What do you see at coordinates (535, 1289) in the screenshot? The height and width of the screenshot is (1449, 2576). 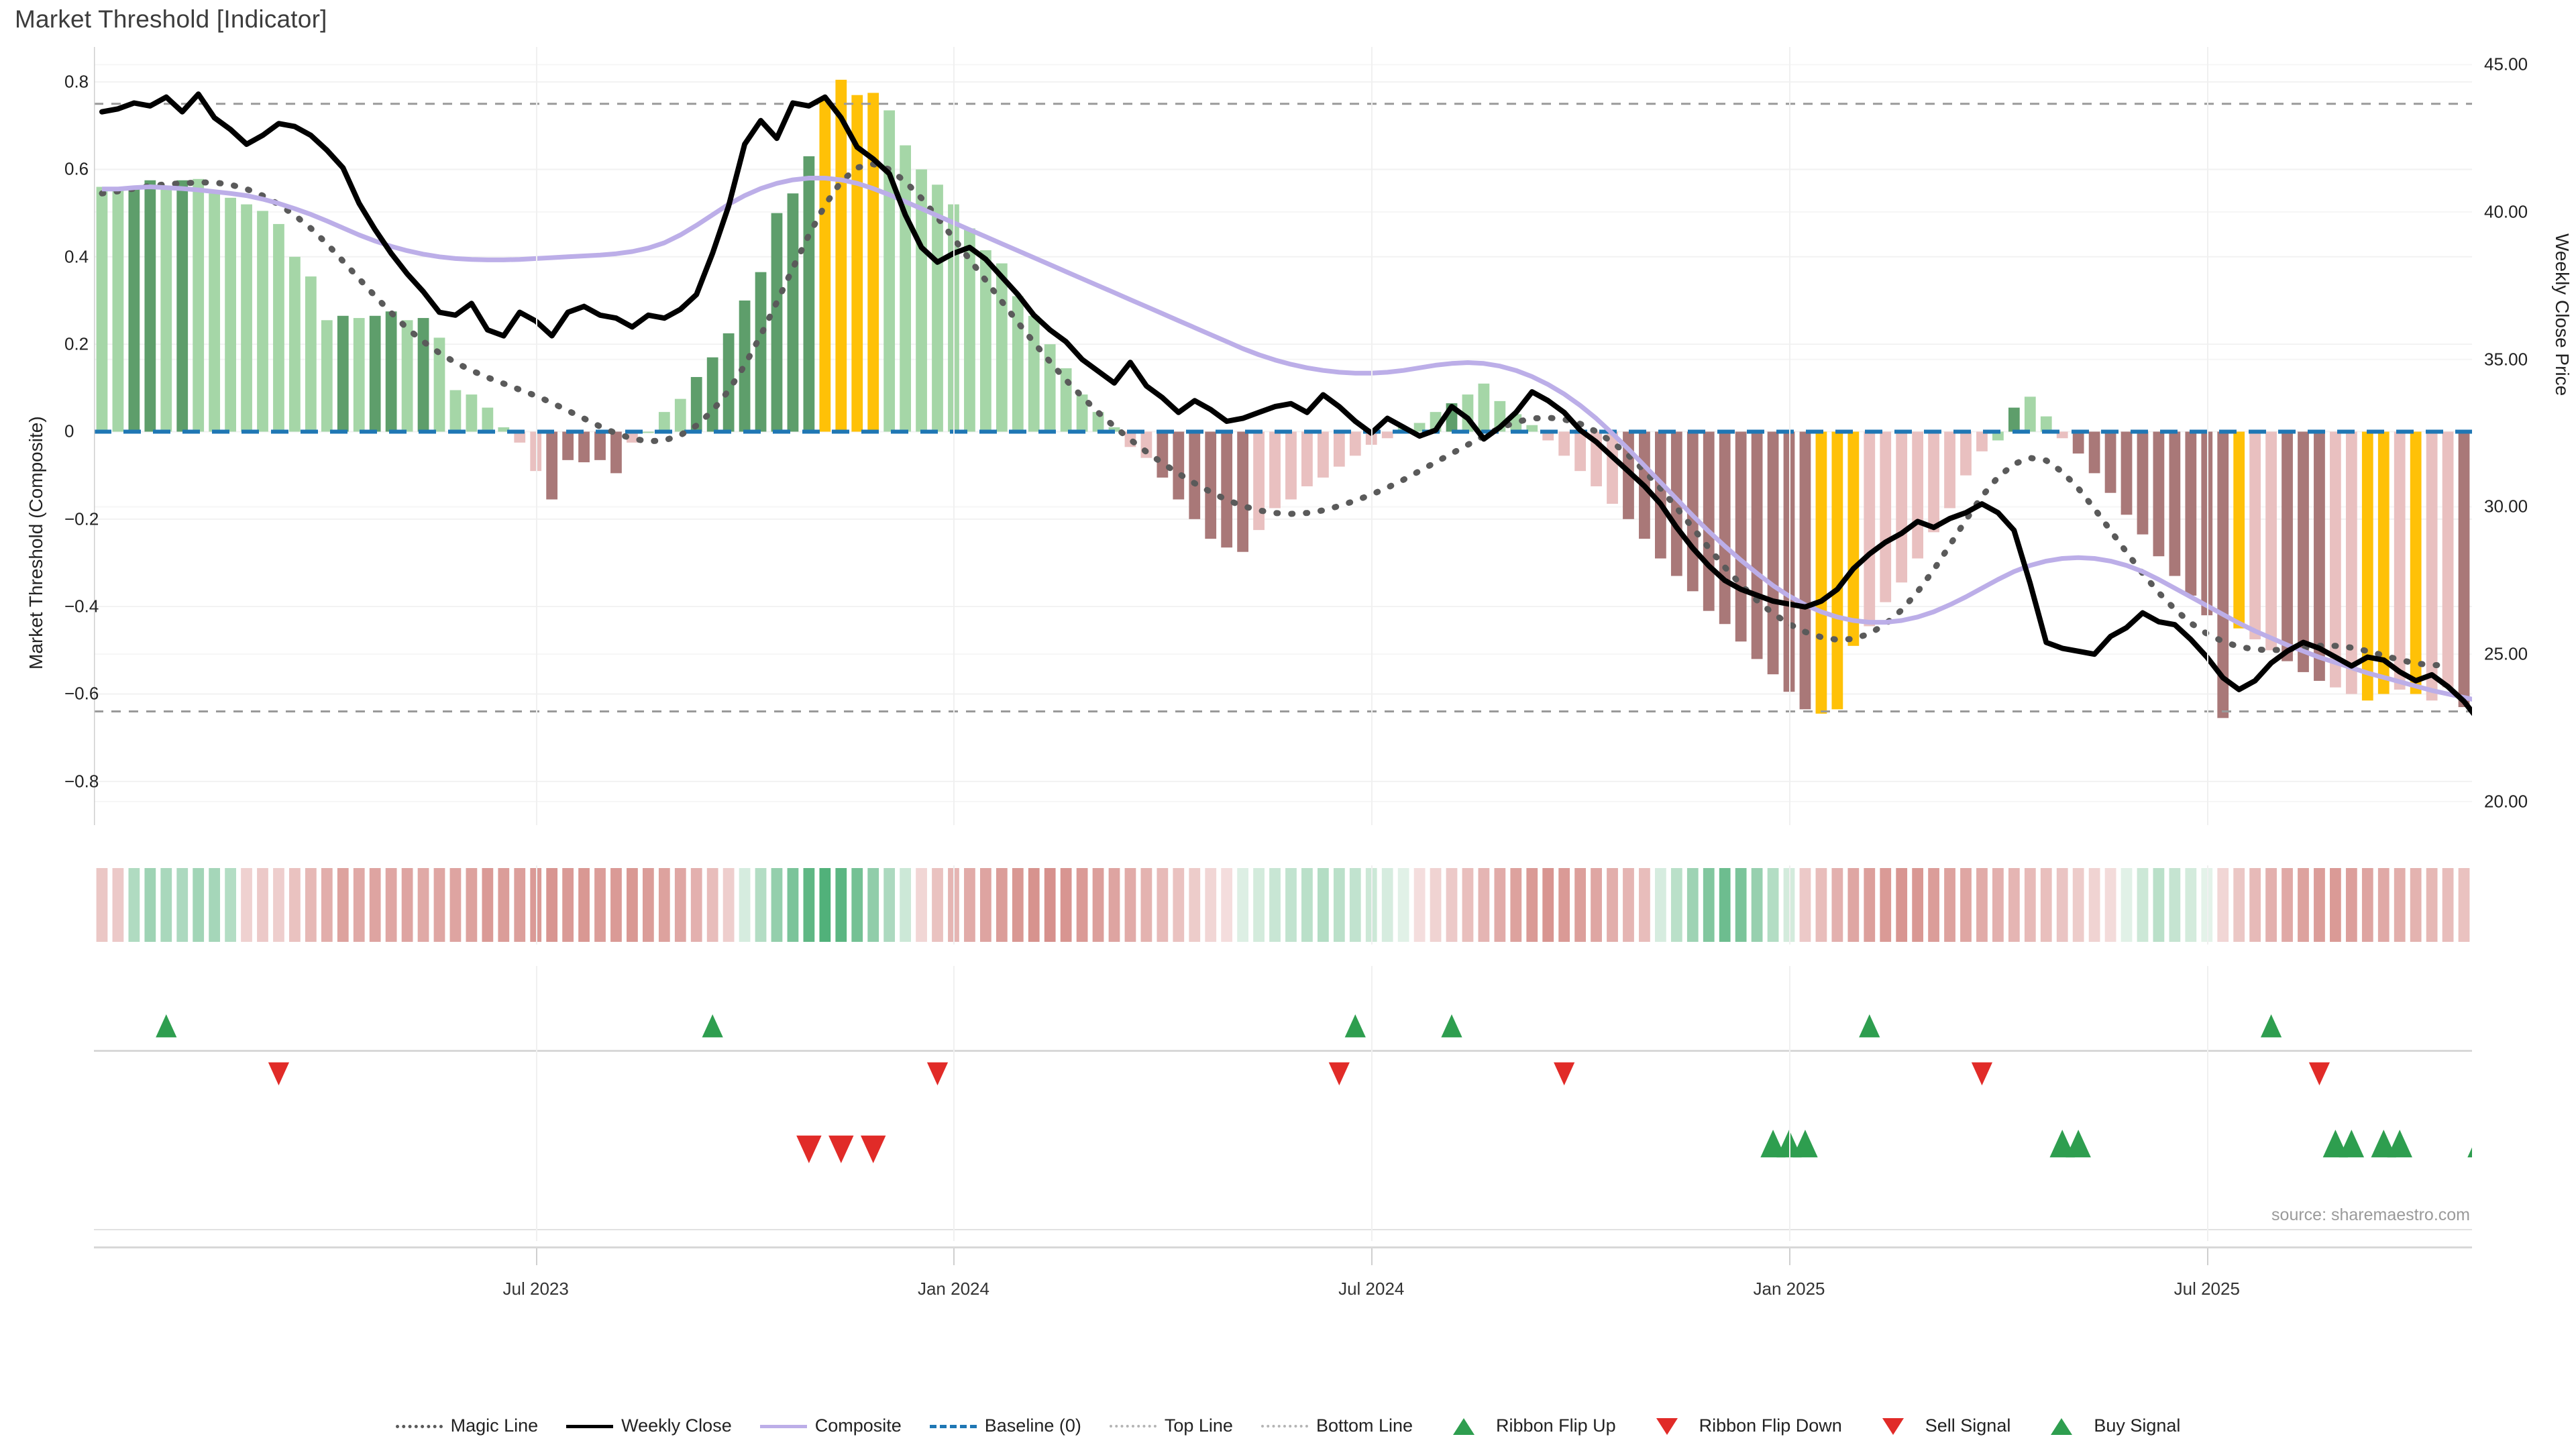 I see `x-axis-tick-label: Jul 2023` at bounding box center [535, 1289].